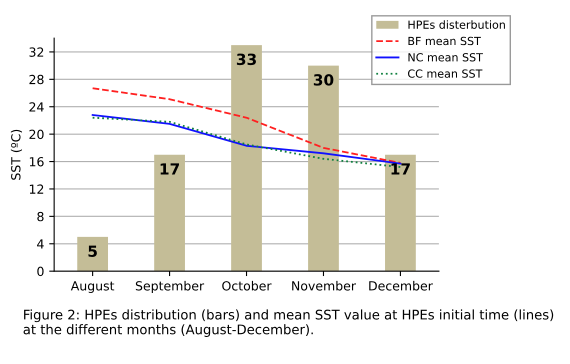 Image resolution: width=570 pixels, height=364 pixels. What do you see at coordinates (401, 285) in the screenshot?
I see `x-tick-label: December` at bounding box center [401, 285].